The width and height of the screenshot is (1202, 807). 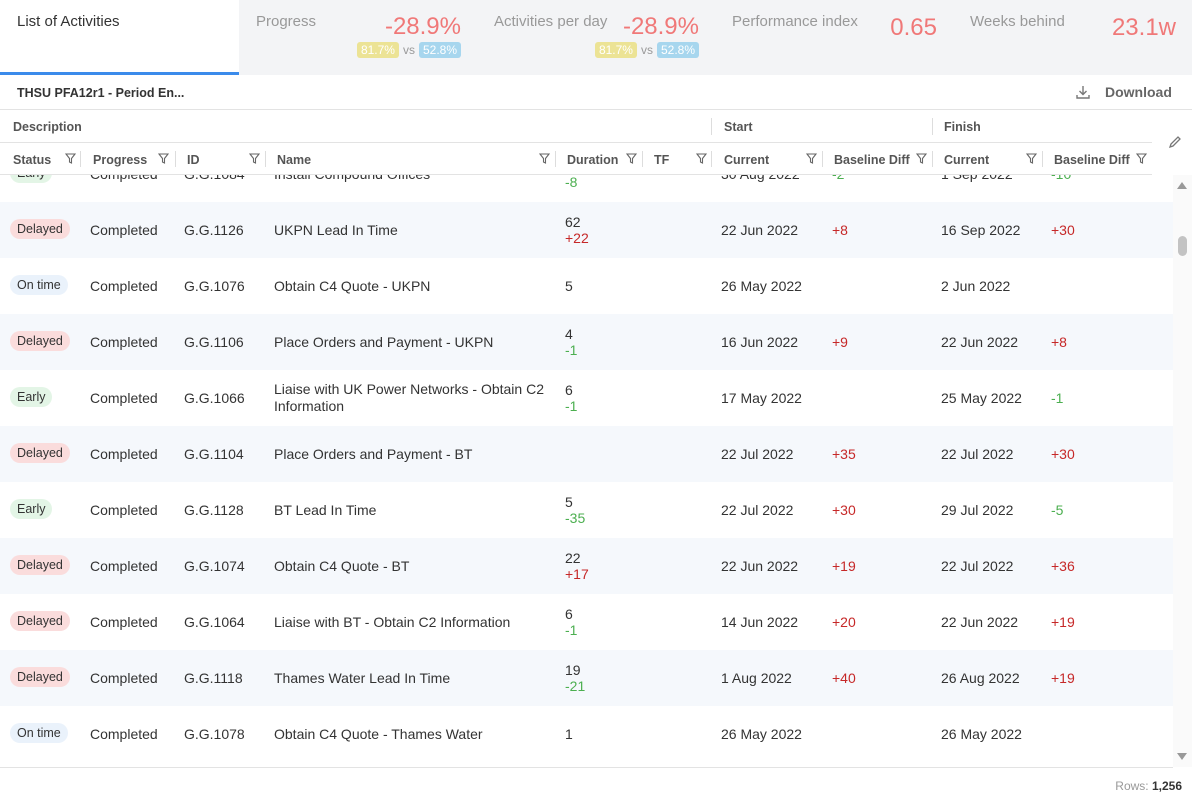 I want to click on activity-id: G.G.1074, so click(x=214, y=566).